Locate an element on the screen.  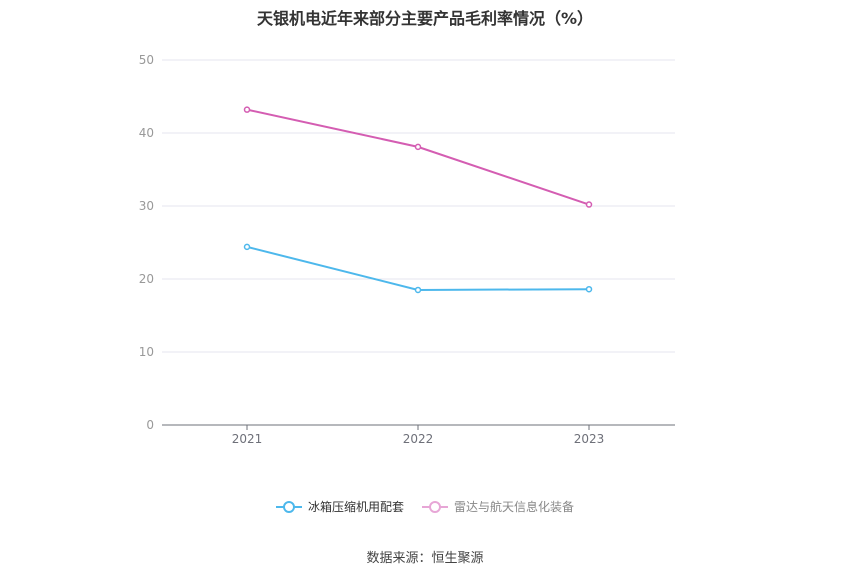
y-tick-label: 20 is located at coordinates (146, 279).